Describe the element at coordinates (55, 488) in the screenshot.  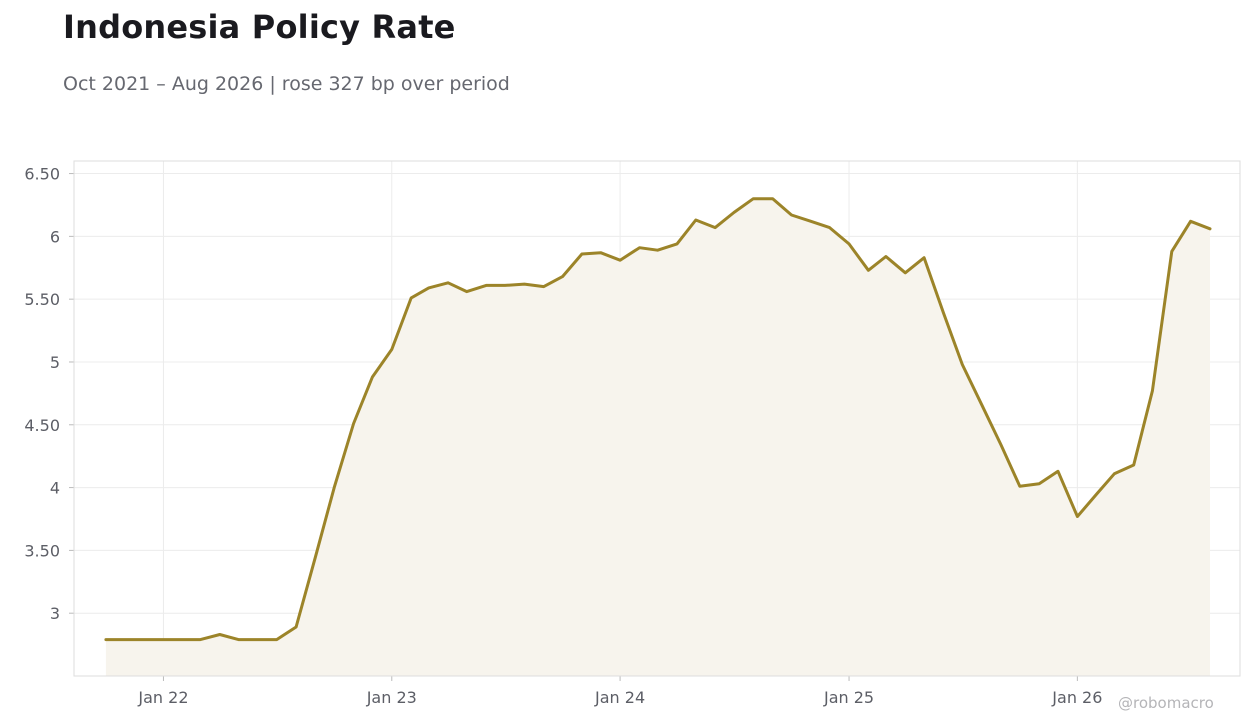
I see `y-tick-label: 4` at that location.